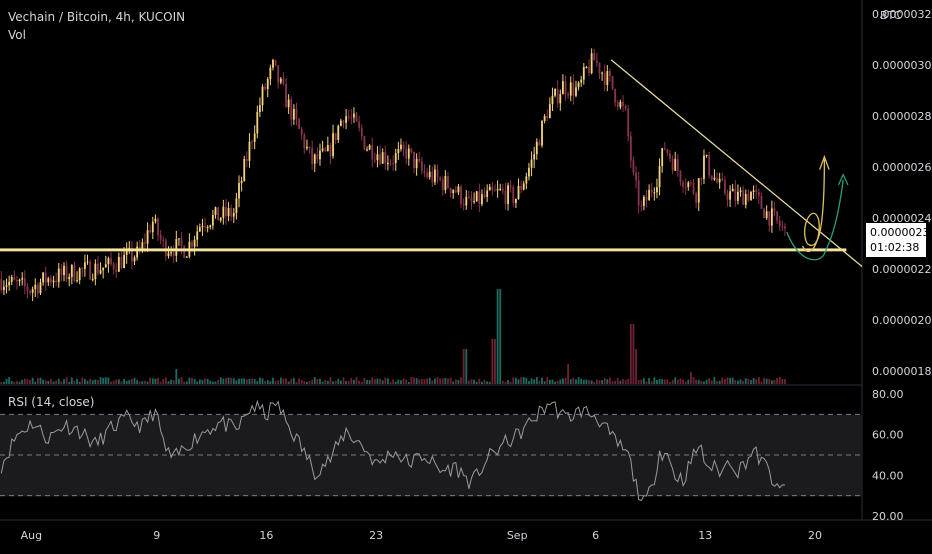  I want to click on projection-yellow-path, so click(816, 202).